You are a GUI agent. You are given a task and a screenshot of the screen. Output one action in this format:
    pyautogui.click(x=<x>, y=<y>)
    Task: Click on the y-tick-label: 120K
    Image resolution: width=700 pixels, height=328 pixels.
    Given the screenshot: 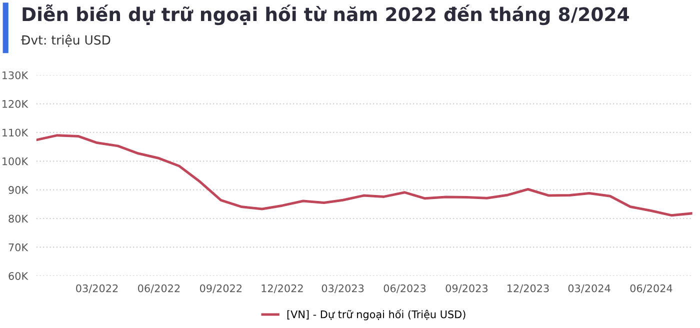 What is the action you would take?
    pyautogui.click(x=15, y=104)
    